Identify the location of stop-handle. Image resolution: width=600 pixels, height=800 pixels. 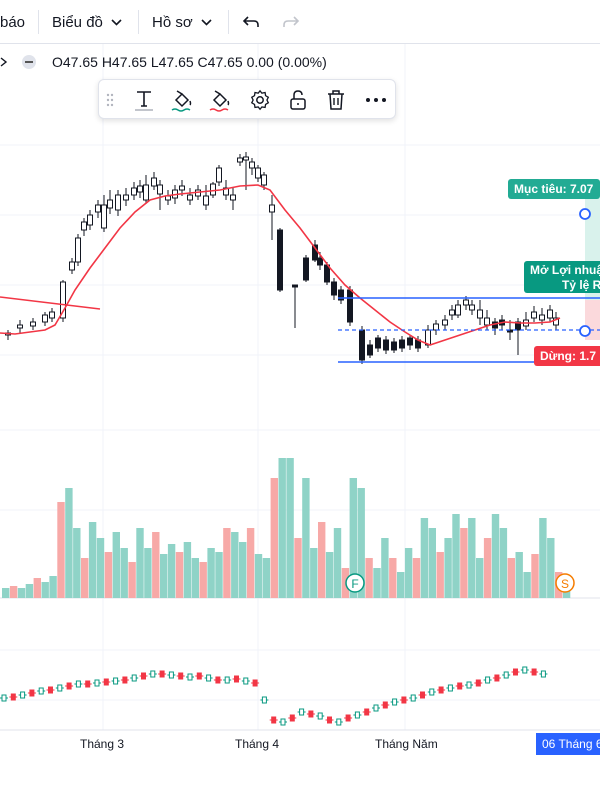
(585, 331).